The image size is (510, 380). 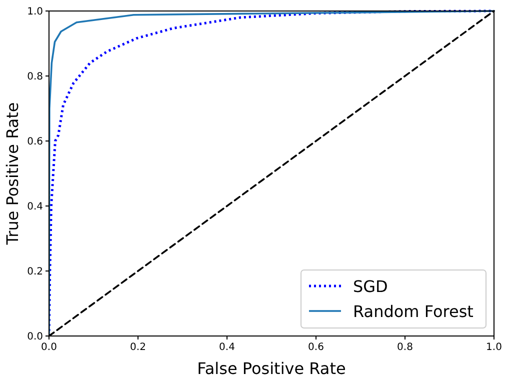 What do you see at coordinates (35, 272) in the screenshot?
I see `y-tick-label: 0.2` at bounding box center [35, 272].